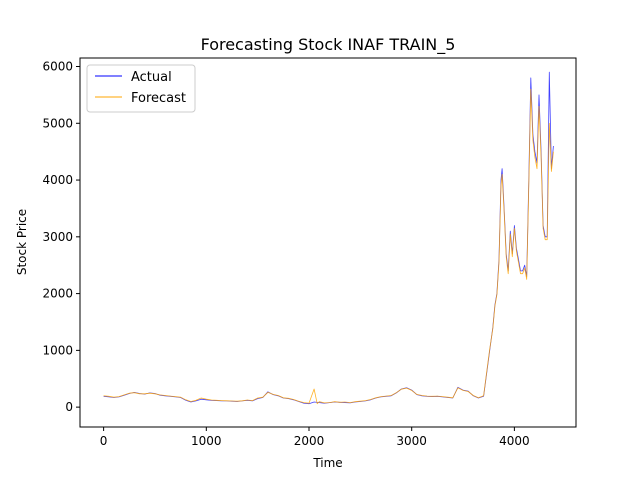 The height and width of the screenshot is (480, 640). I want to click on y-tick-label: 4000, so click(57, 180).